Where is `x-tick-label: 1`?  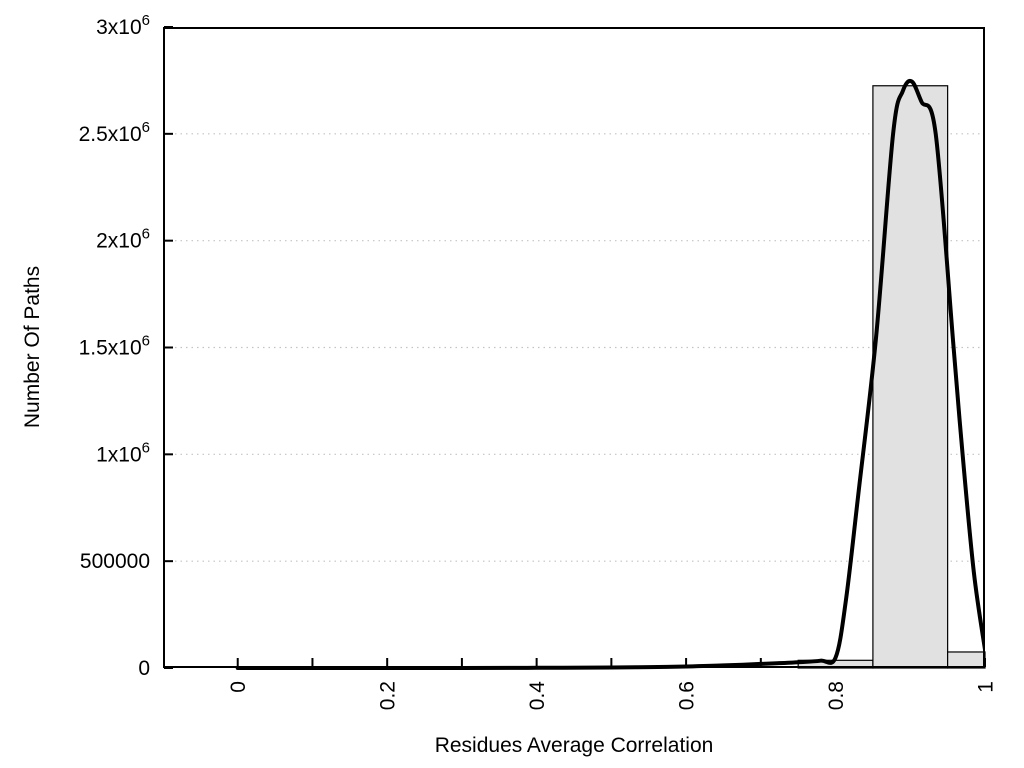 x-tick-label: 1 is located at coordinates (986, 687).